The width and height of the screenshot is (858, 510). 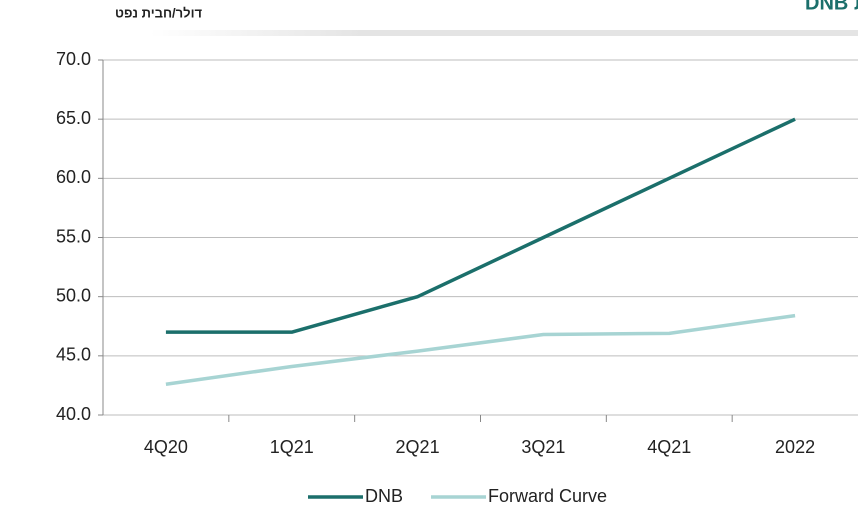 What do you see at coordinates (418, 447) in the screenshot?
I see `x-tick-label: 2Q21` at bounding box center [418, 447].